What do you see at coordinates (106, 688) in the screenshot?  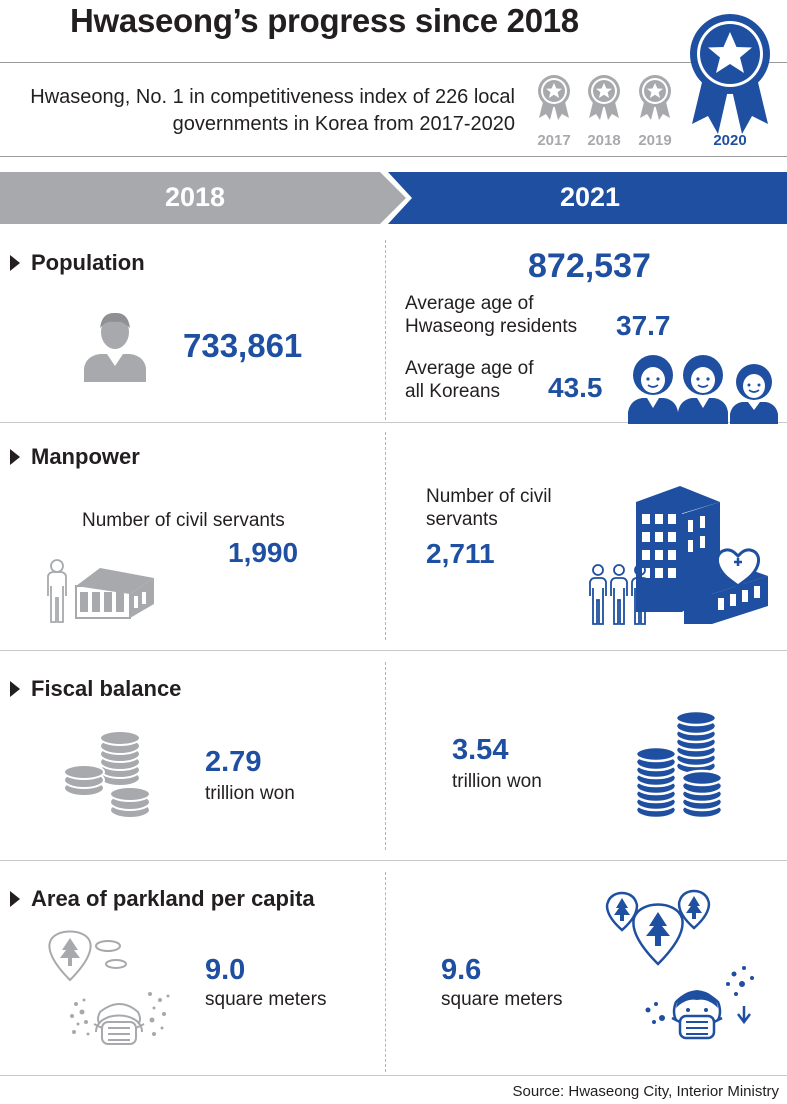 I see `section-heading-text: Fiscal balance` at bounding box center [106, 688].